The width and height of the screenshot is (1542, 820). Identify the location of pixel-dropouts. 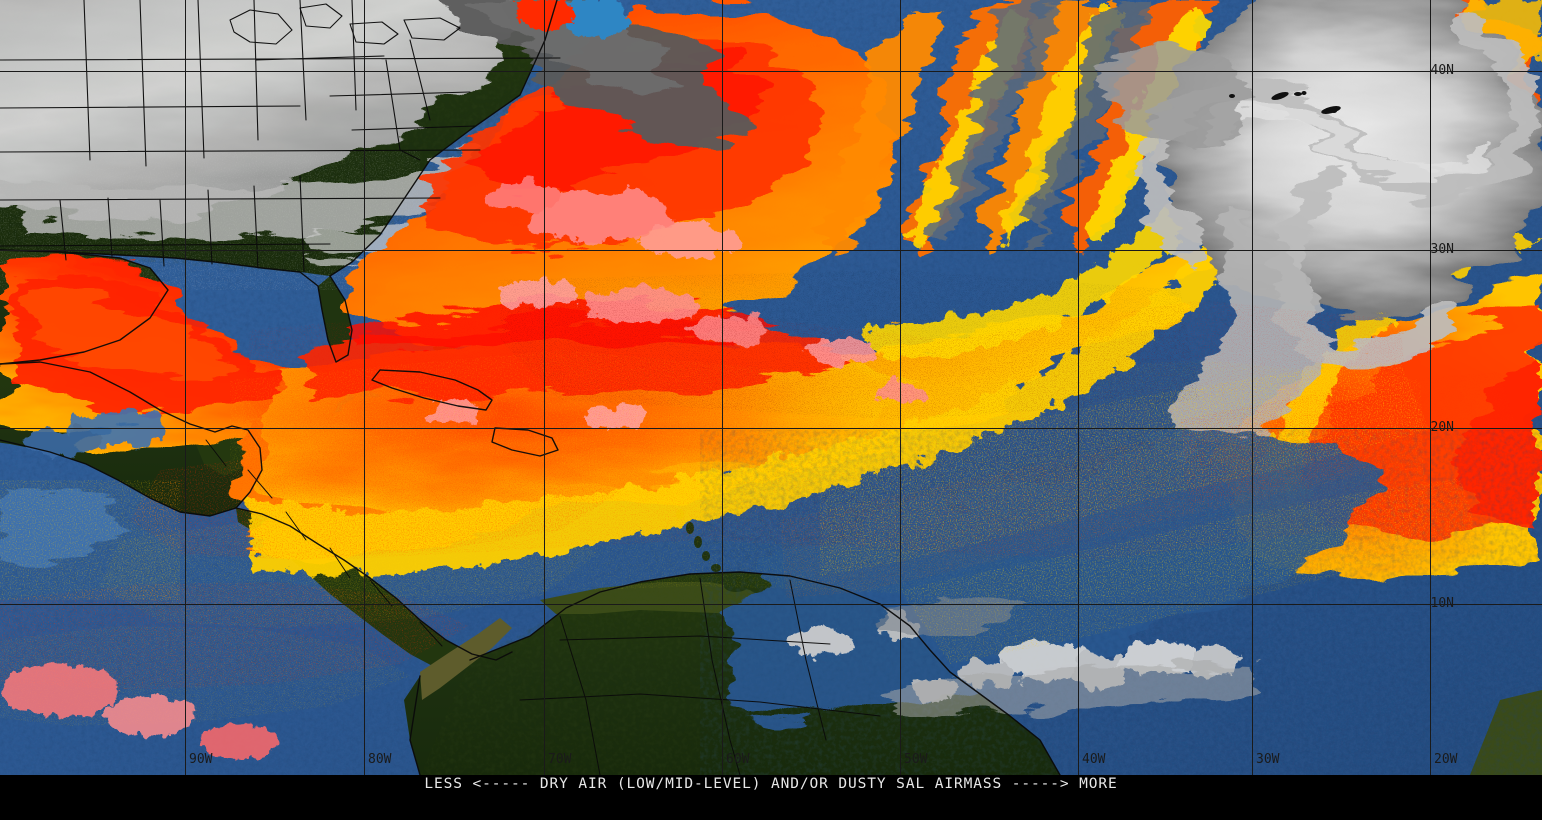
(850, 345).